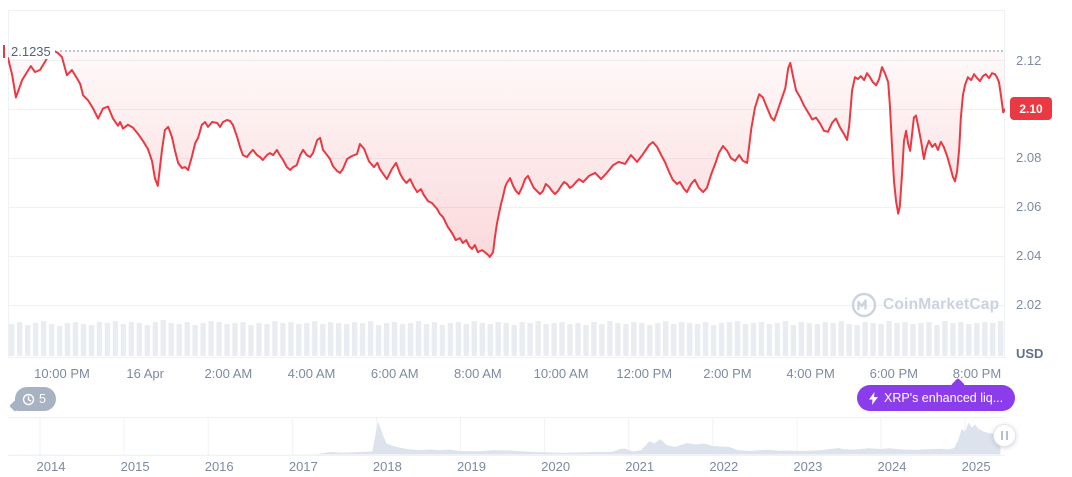 The height and width of the screenshot is (477, 1072). Describe the element at coordinates (1029, 255) in the screenshot. I see `y-axis-label: 2.04` at that location.